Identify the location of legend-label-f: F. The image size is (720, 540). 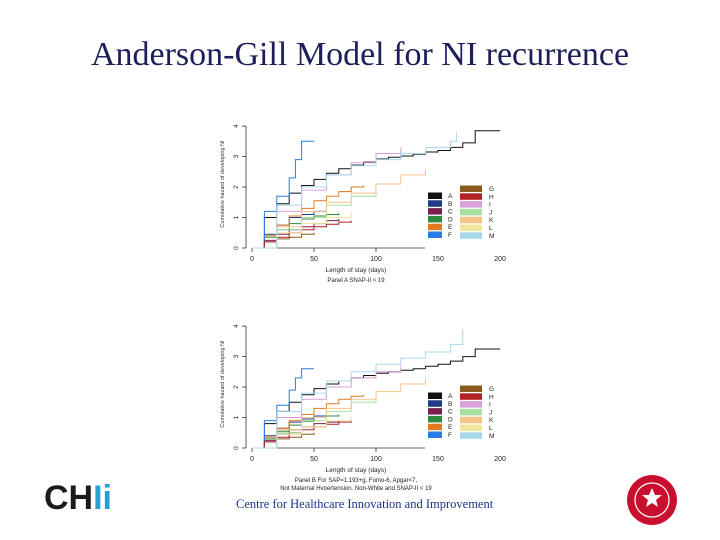
(450, 235).